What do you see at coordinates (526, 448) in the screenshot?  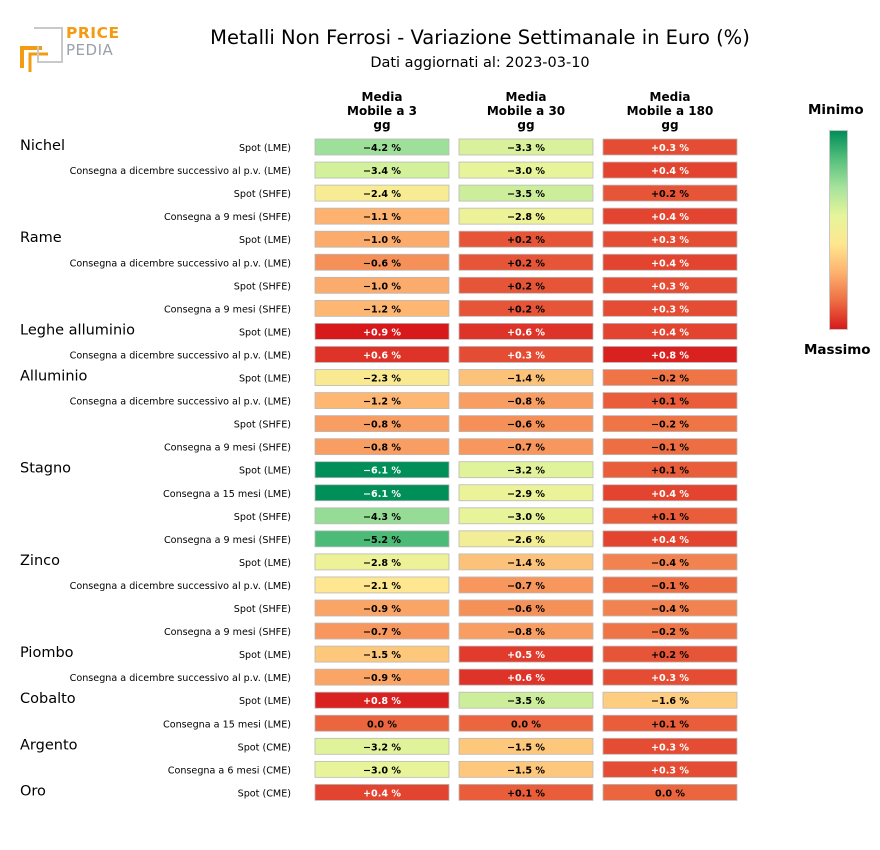 I see `cell-value-label: −0.7 %` at bounding box center [526, 448].